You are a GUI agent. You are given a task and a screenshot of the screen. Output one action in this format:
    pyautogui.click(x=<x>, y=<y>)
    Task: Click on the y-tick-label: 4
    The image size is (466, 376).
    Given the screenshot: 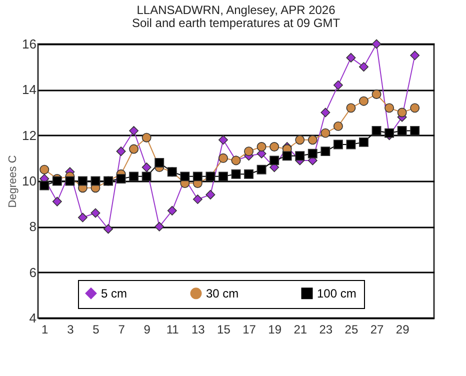 What is the action you would take?
    pyautogui.click(x=32, y=318)
    